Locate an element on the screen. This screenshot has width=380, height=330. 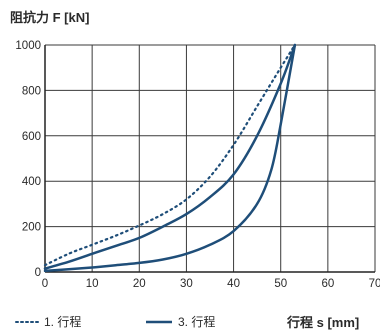
x-tick-label: 50 is located at coordinates (280, 284).